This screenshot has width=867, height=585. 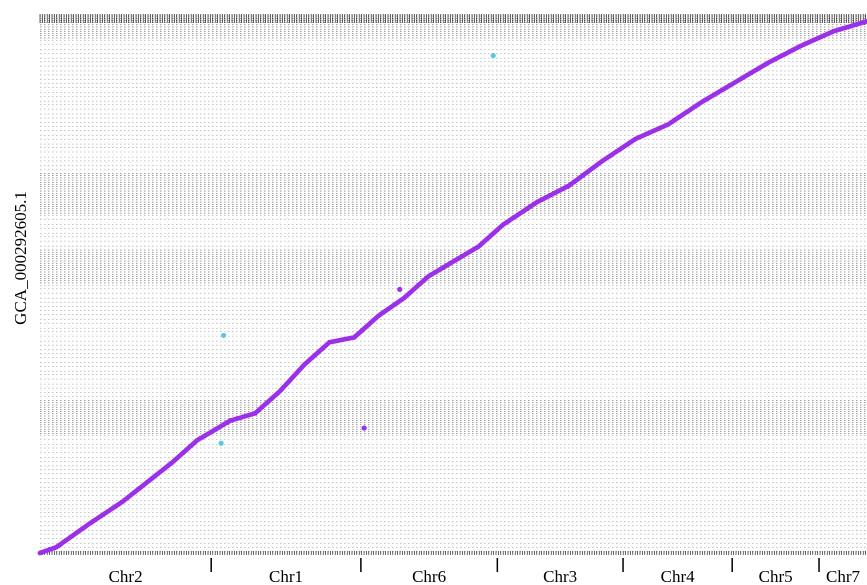 What do you see at coordinates (286, 576) in the screenshot?
I see `chromosome-label: Chr1` at bounding box center [286, 576].